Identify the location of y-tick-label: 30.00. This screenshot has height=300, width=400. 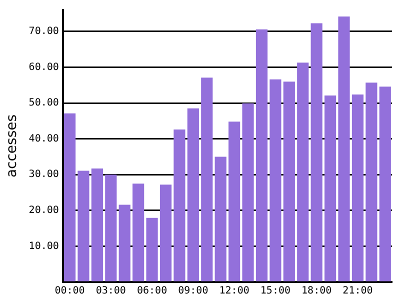
(43, 174).